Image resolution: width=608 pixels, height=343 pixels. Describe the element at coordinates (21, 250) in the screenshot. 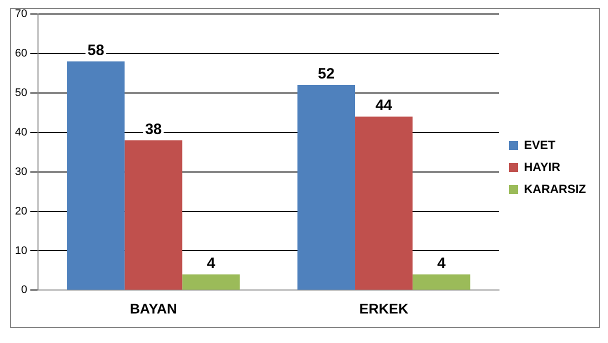

I see `y-tick-label: 10` at that location.